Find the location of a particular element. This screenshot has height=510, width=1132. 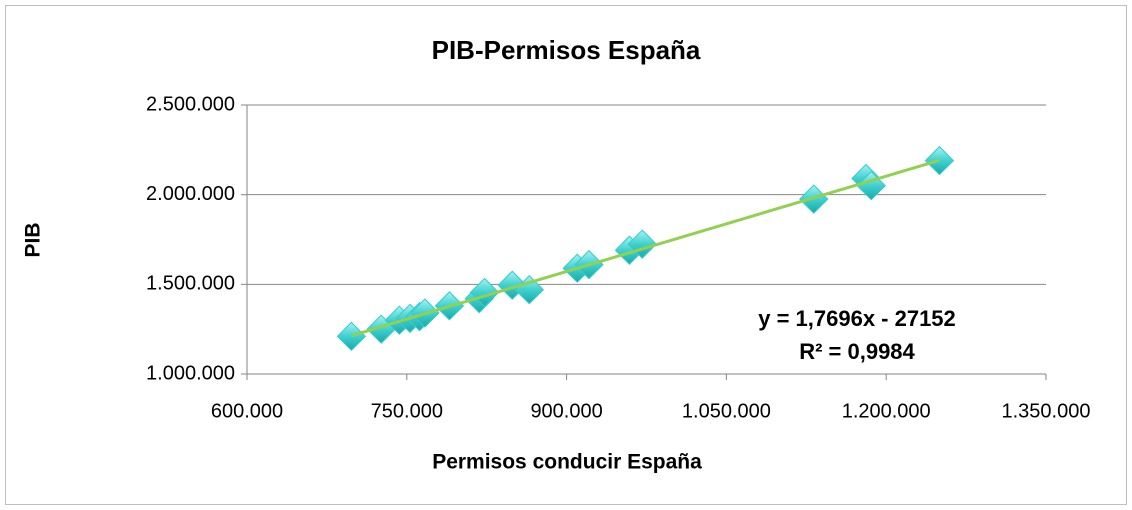

trendline-r2: R² = 0,9984 is located at coordinates (857, 351).